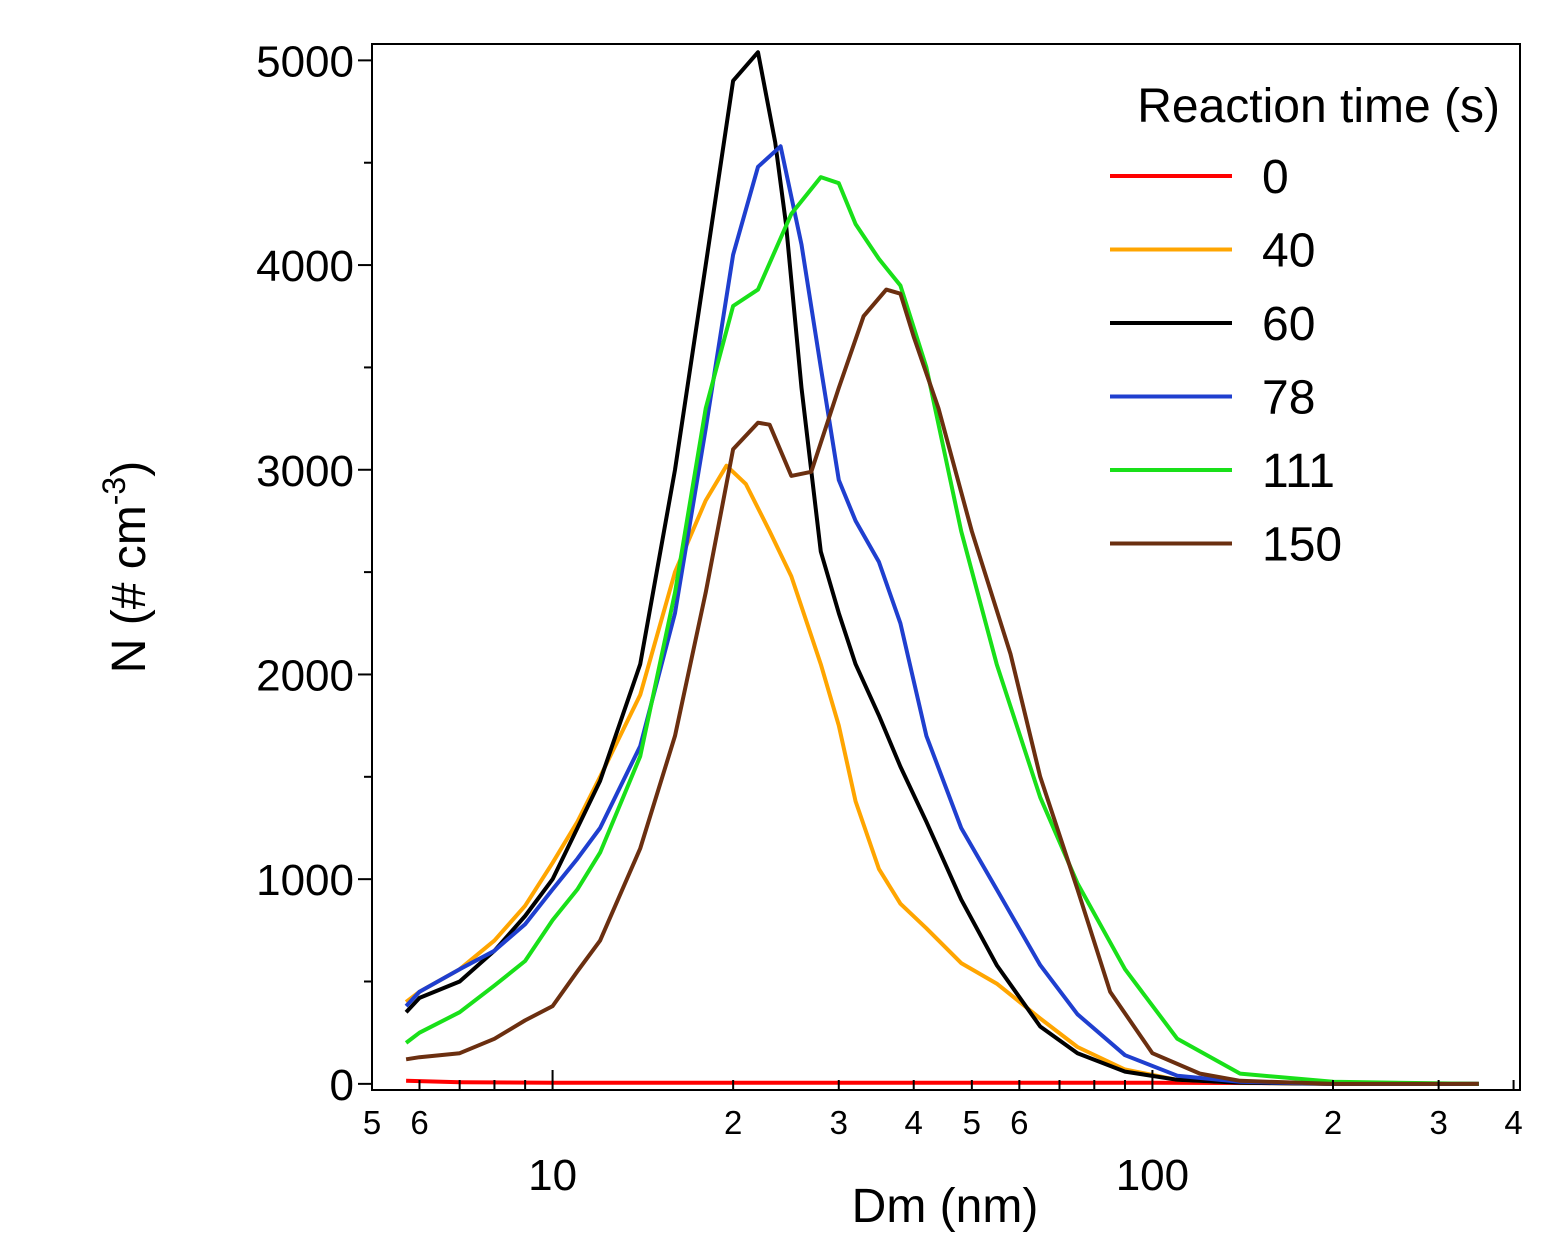 This screenshot has height=1234, width=1557. What do you see at coordinates (372, 1122) in the screenshot?
I see `x-minor-label-5: 5` at bounding box center [372, 1122].